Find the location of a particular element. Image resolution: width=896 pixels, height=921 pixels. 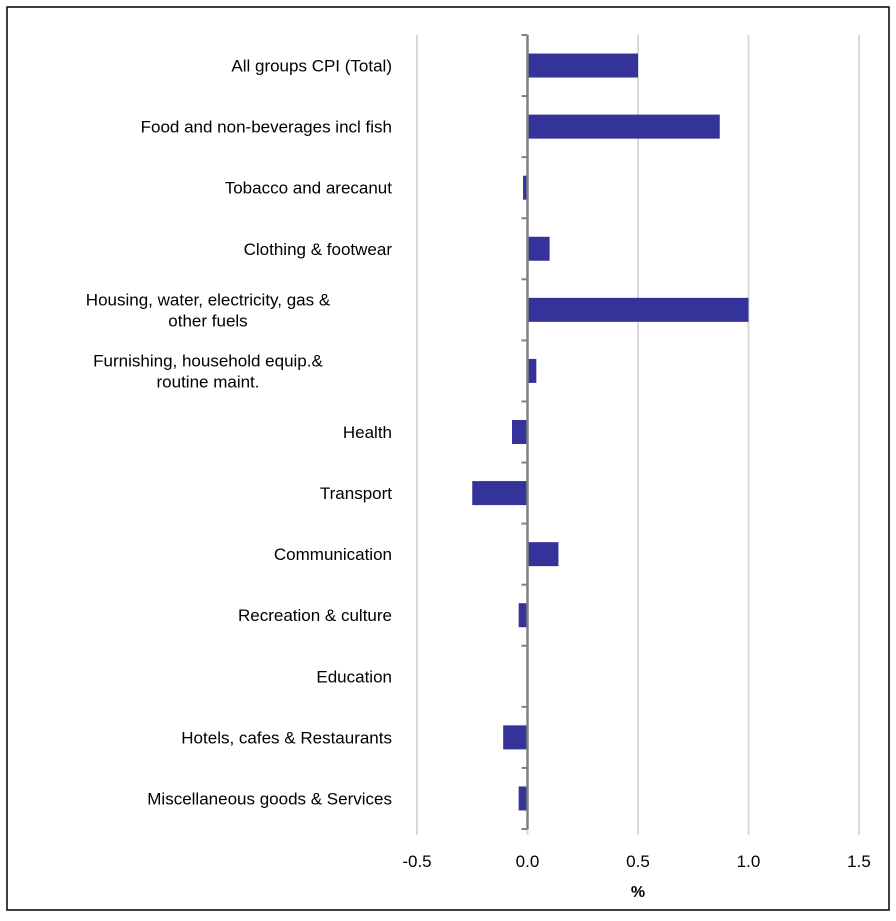

category-label: Recreation & culture is located at coordinates (315, 615).